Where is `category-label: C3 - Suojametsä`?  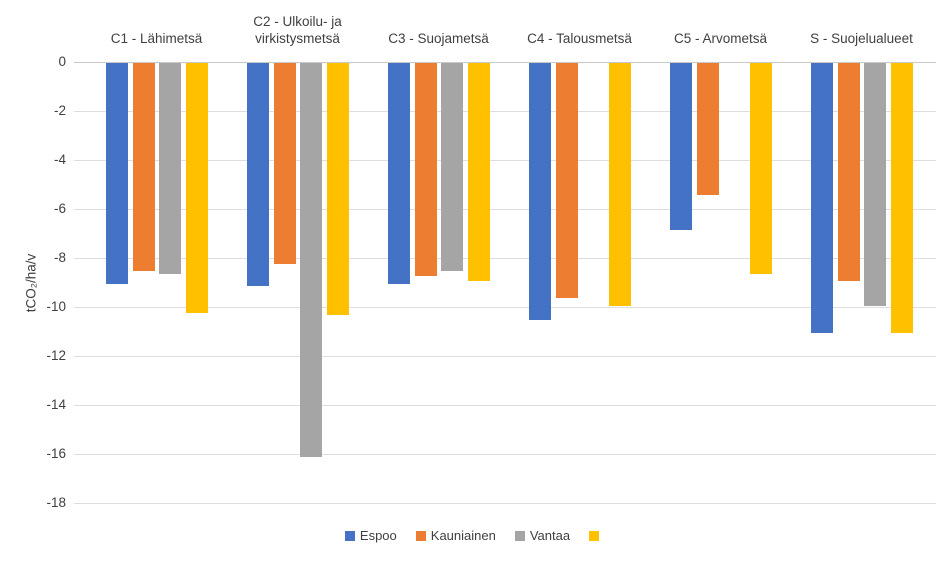 category-label: C3 - Suojametsä is located at coordinates (438, 39).